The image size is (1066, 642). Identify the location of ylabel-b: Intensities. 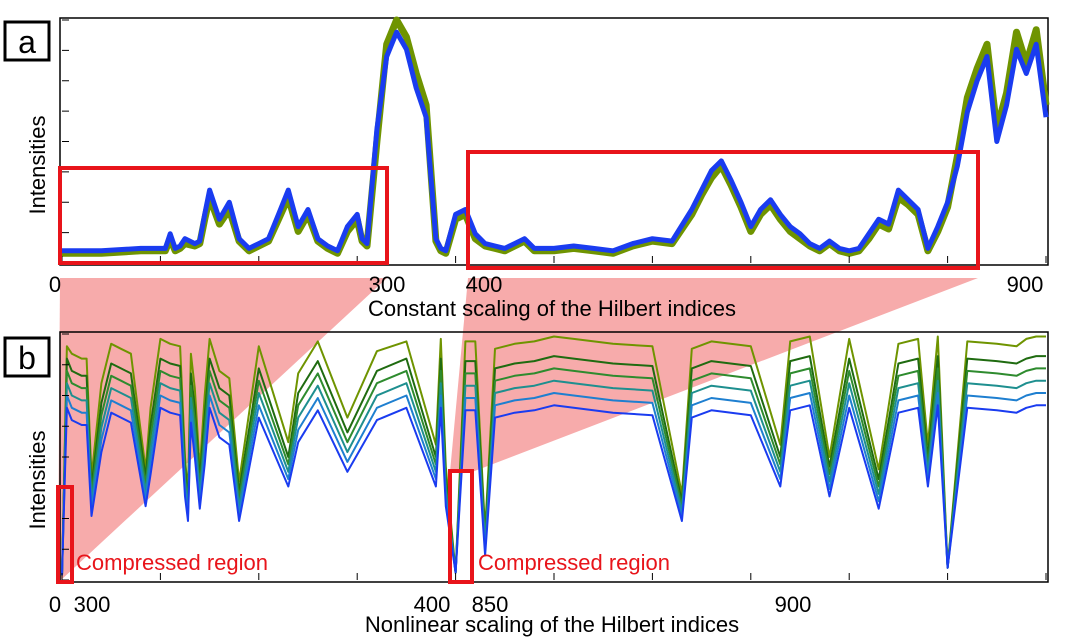
(37, 479).